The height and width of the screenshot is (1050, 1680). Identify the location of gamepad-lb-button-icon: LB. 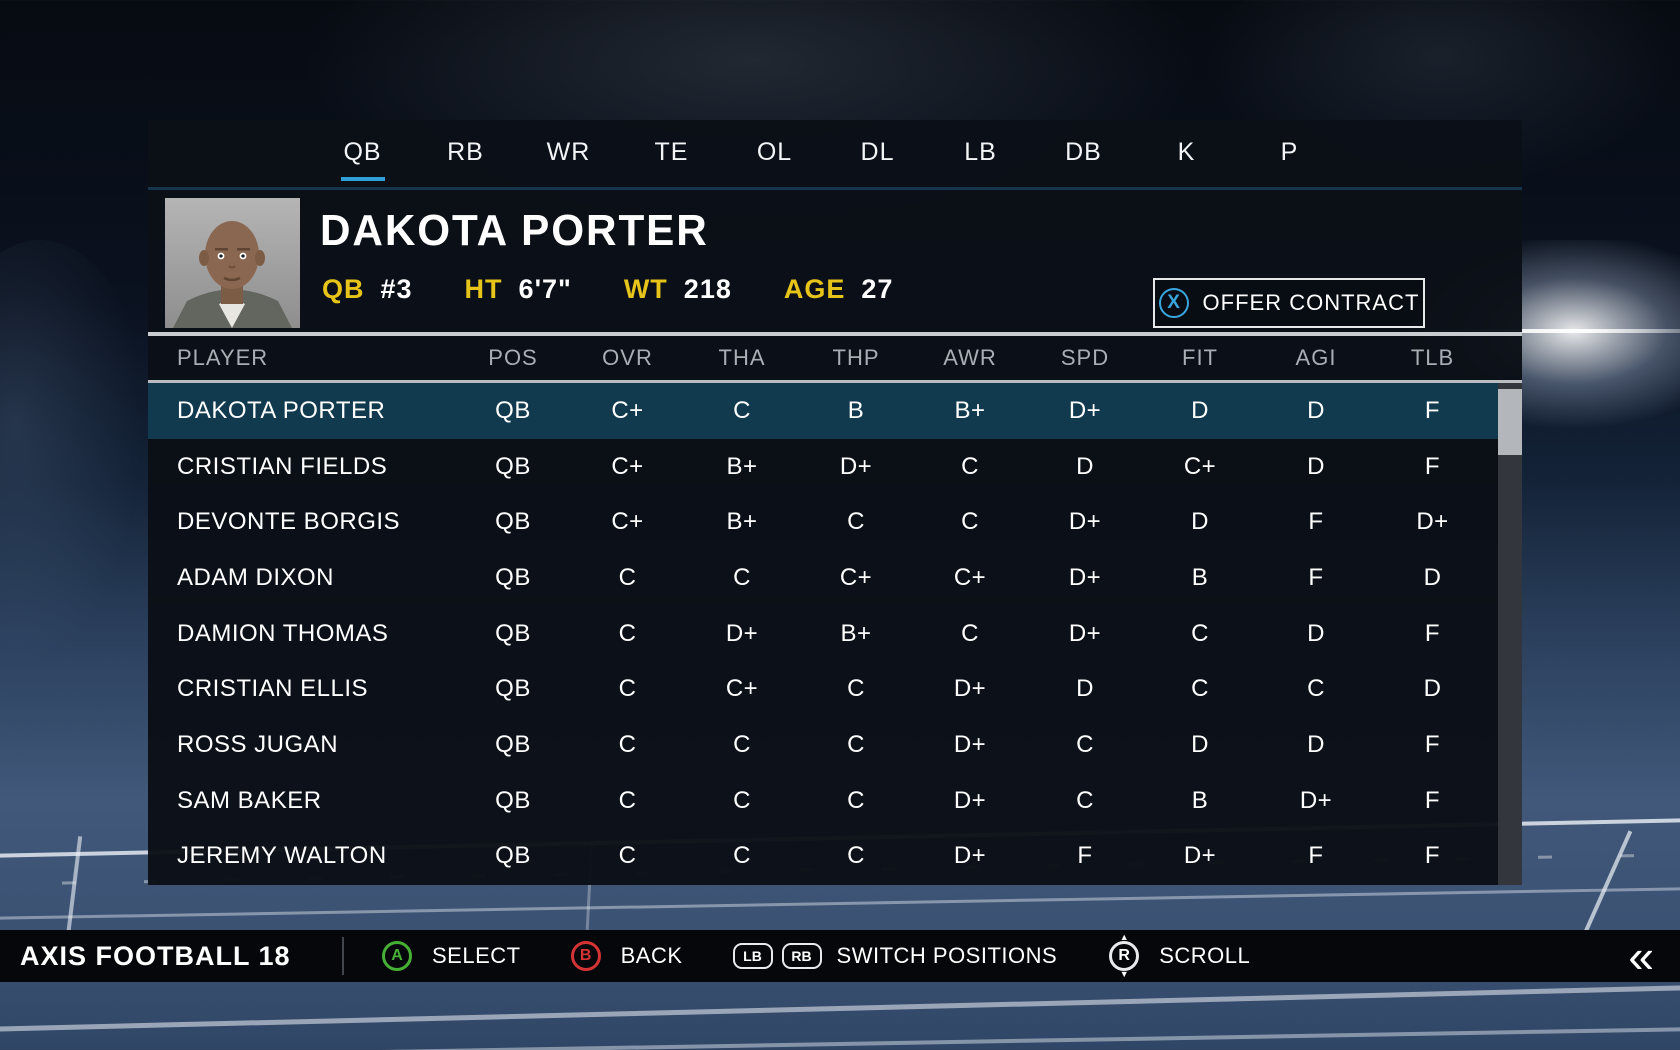
(752, 956).